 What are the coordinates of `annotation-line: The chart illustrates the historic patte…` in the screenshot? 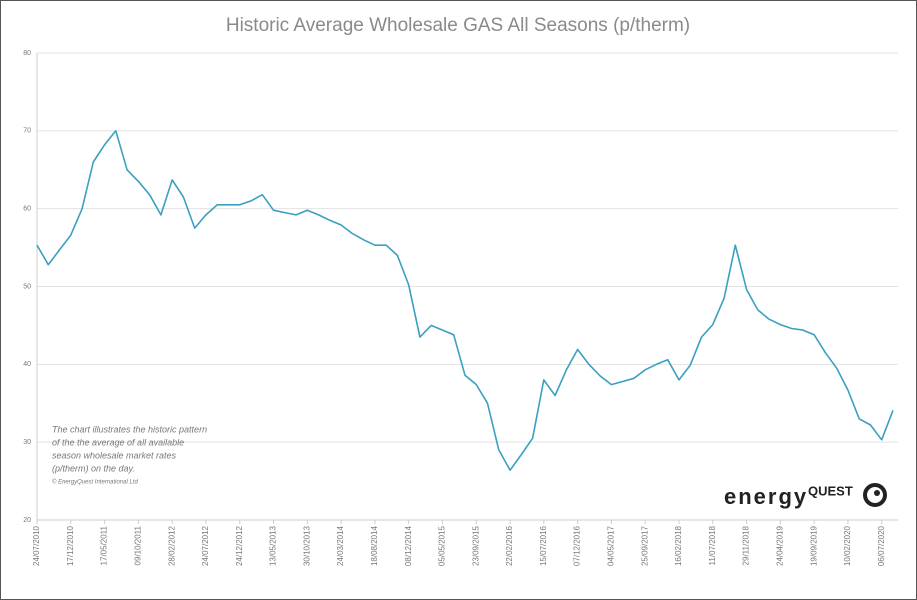 It's located at (129, 429).